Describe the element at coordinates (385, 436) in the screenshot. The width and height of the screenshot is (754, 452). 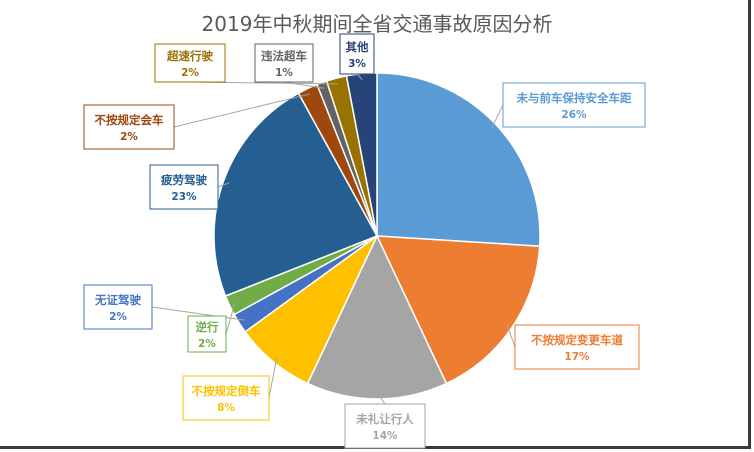
I see `slice-value-label: 14%` at that location.